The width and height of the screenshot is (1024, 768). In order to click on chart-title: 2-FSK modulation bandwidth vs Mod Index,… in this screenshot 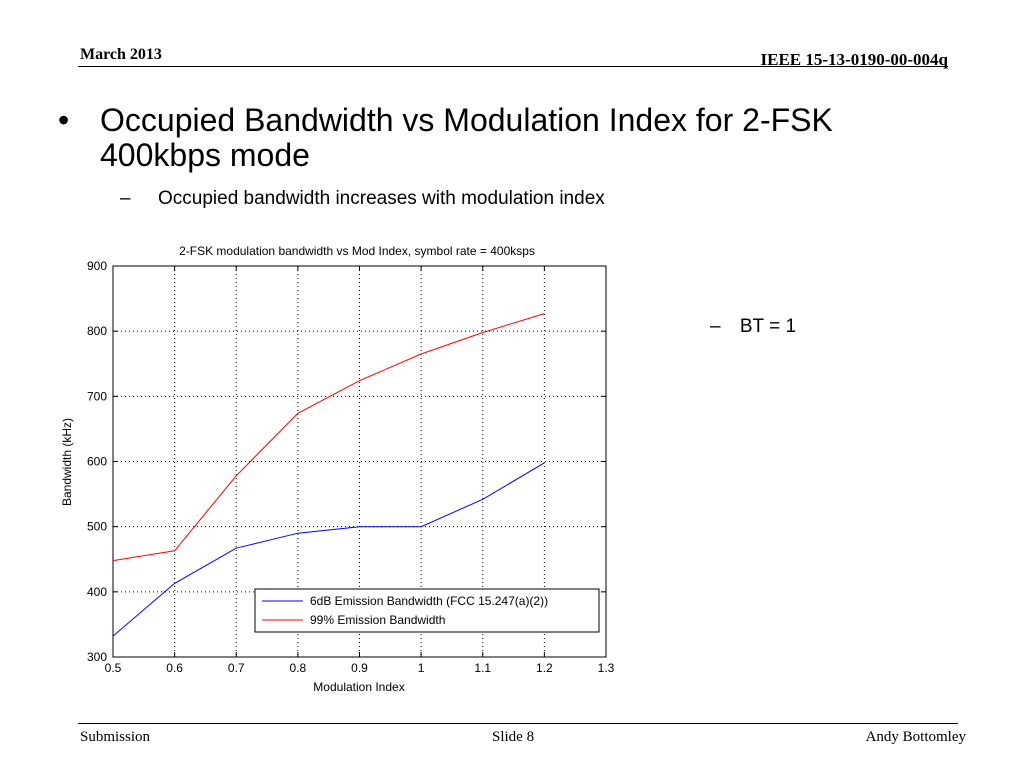, I will do `click(357, 251)`.